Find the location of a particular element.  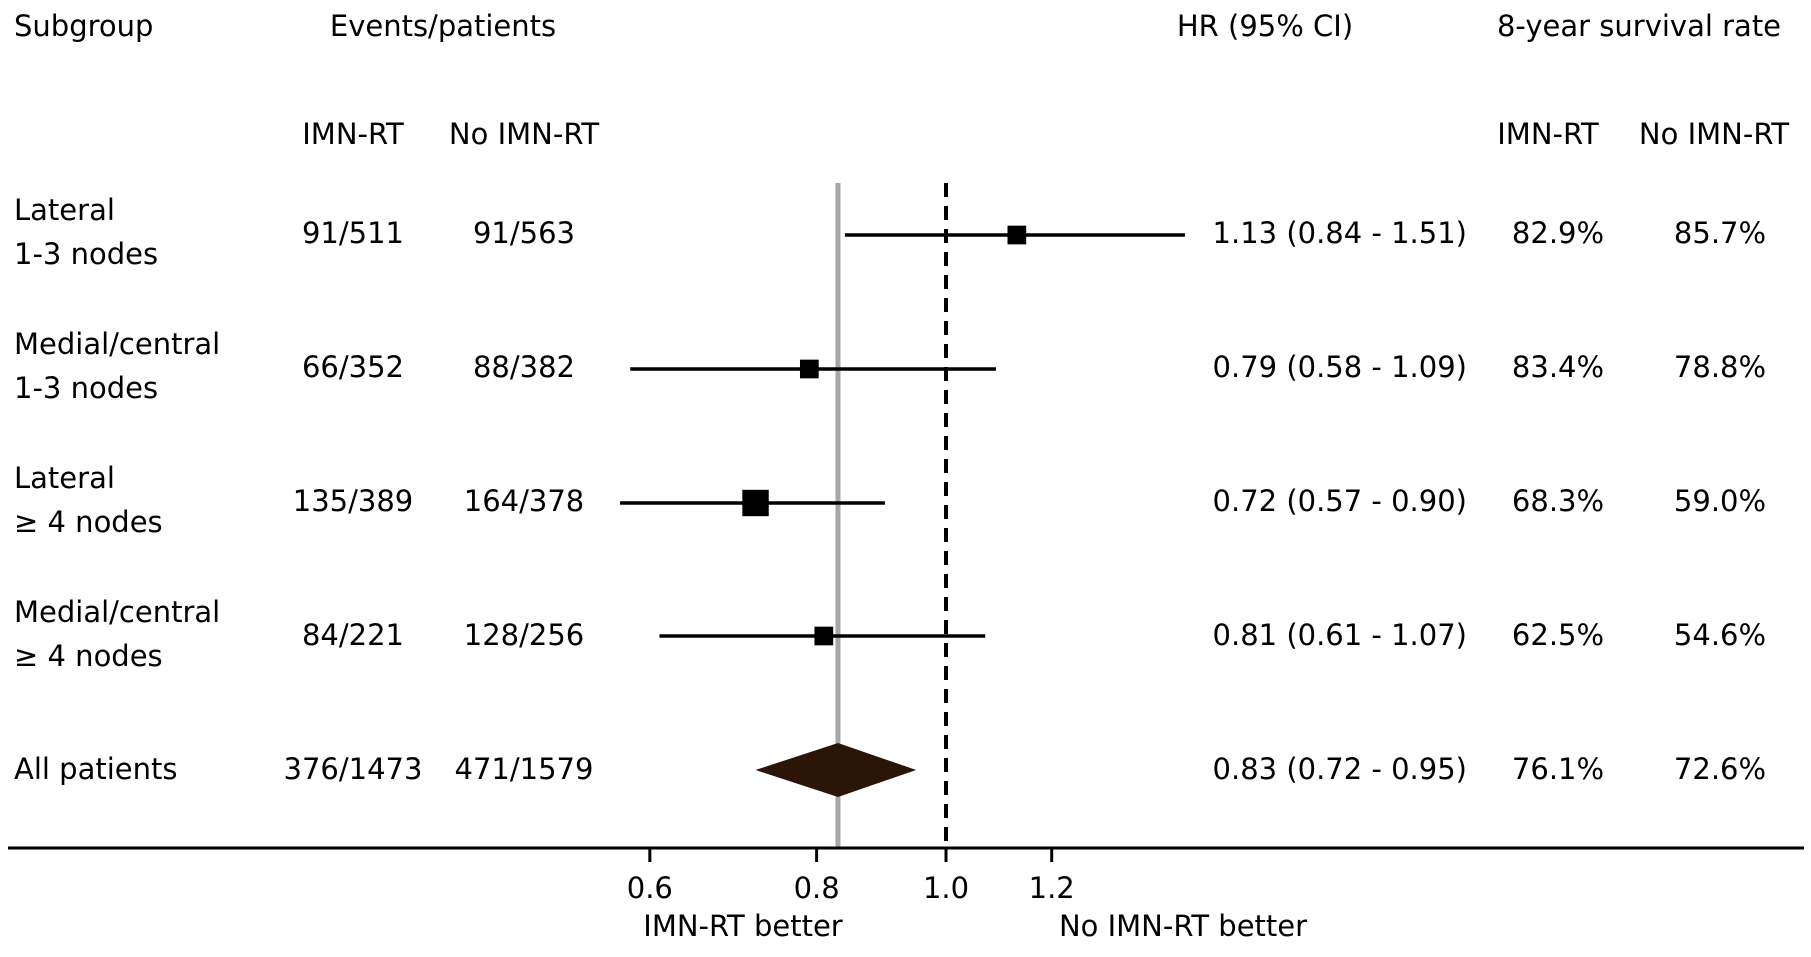

header-arm-b: No IMN-RT is located at coordinates (524, 134).